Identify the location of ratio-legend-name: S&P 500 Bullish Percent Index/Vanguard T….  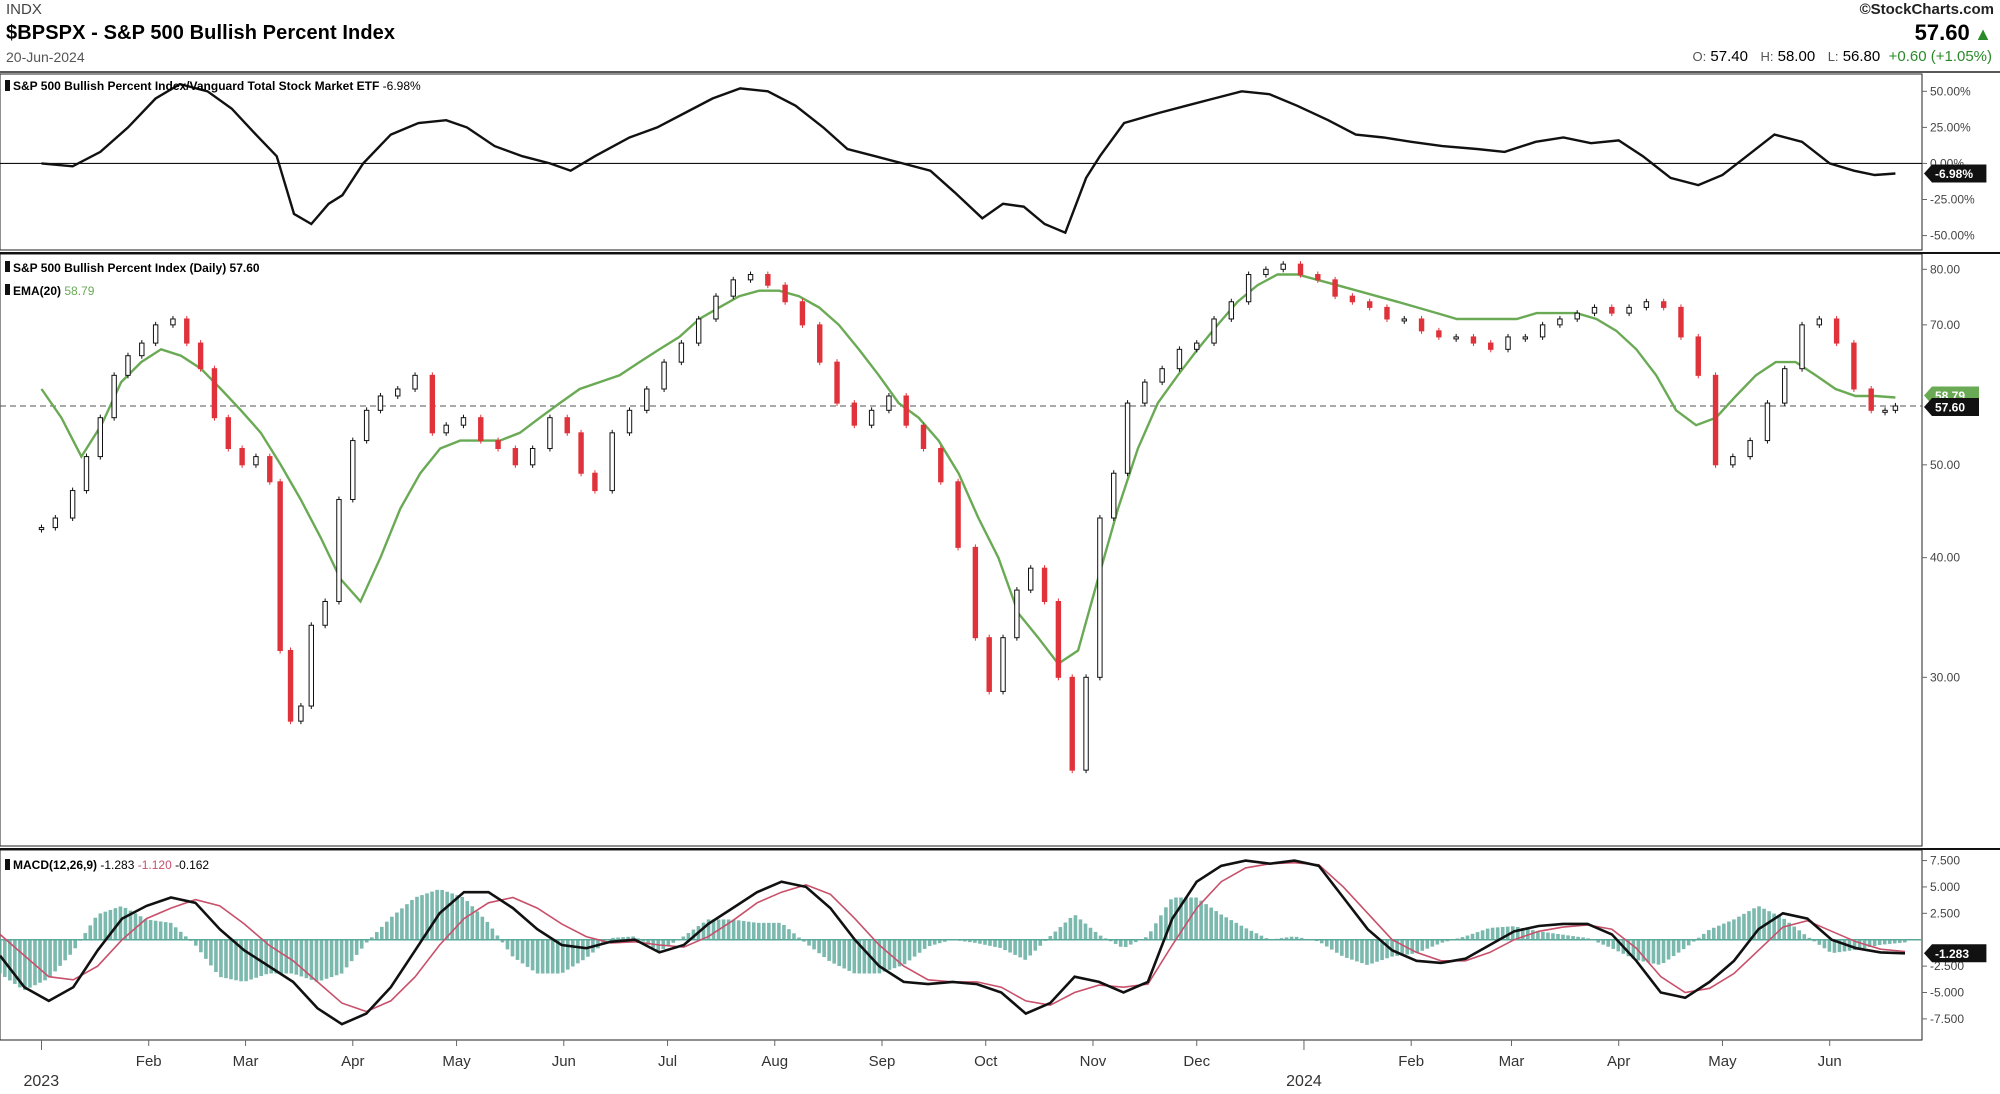
(198, 86).